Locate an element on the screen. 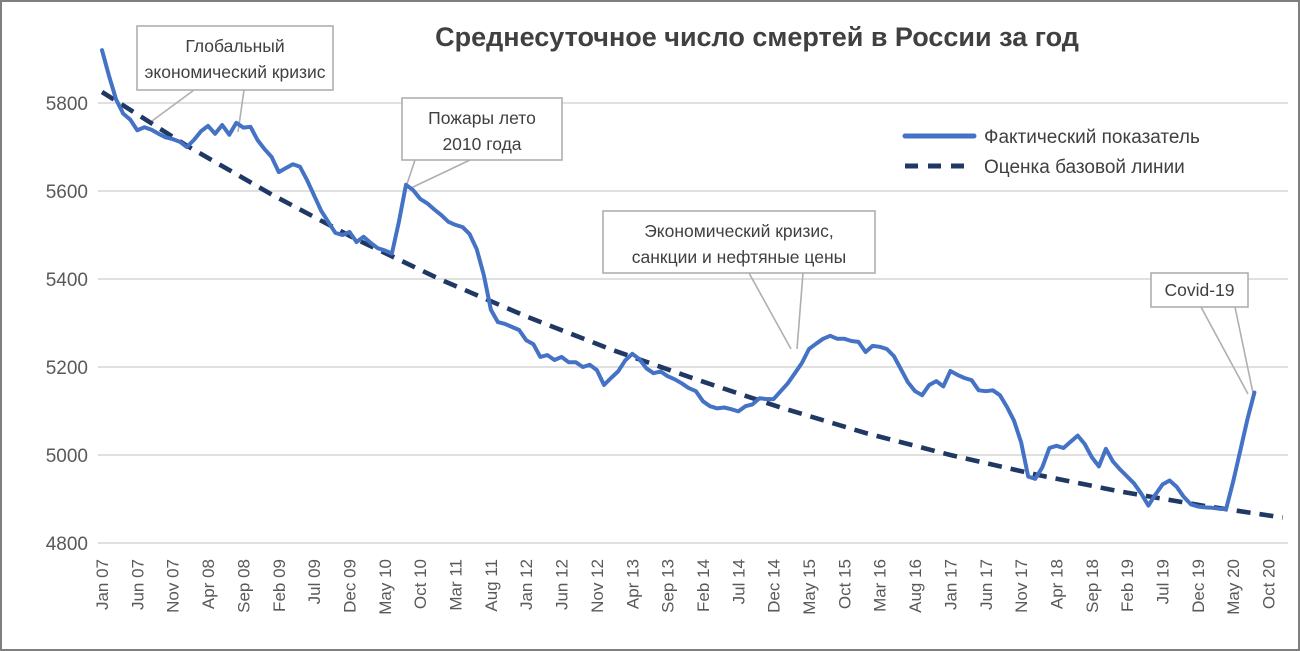  x-tick-label-Nov-17: Nov 17 is located at coordinates (1021, 586).